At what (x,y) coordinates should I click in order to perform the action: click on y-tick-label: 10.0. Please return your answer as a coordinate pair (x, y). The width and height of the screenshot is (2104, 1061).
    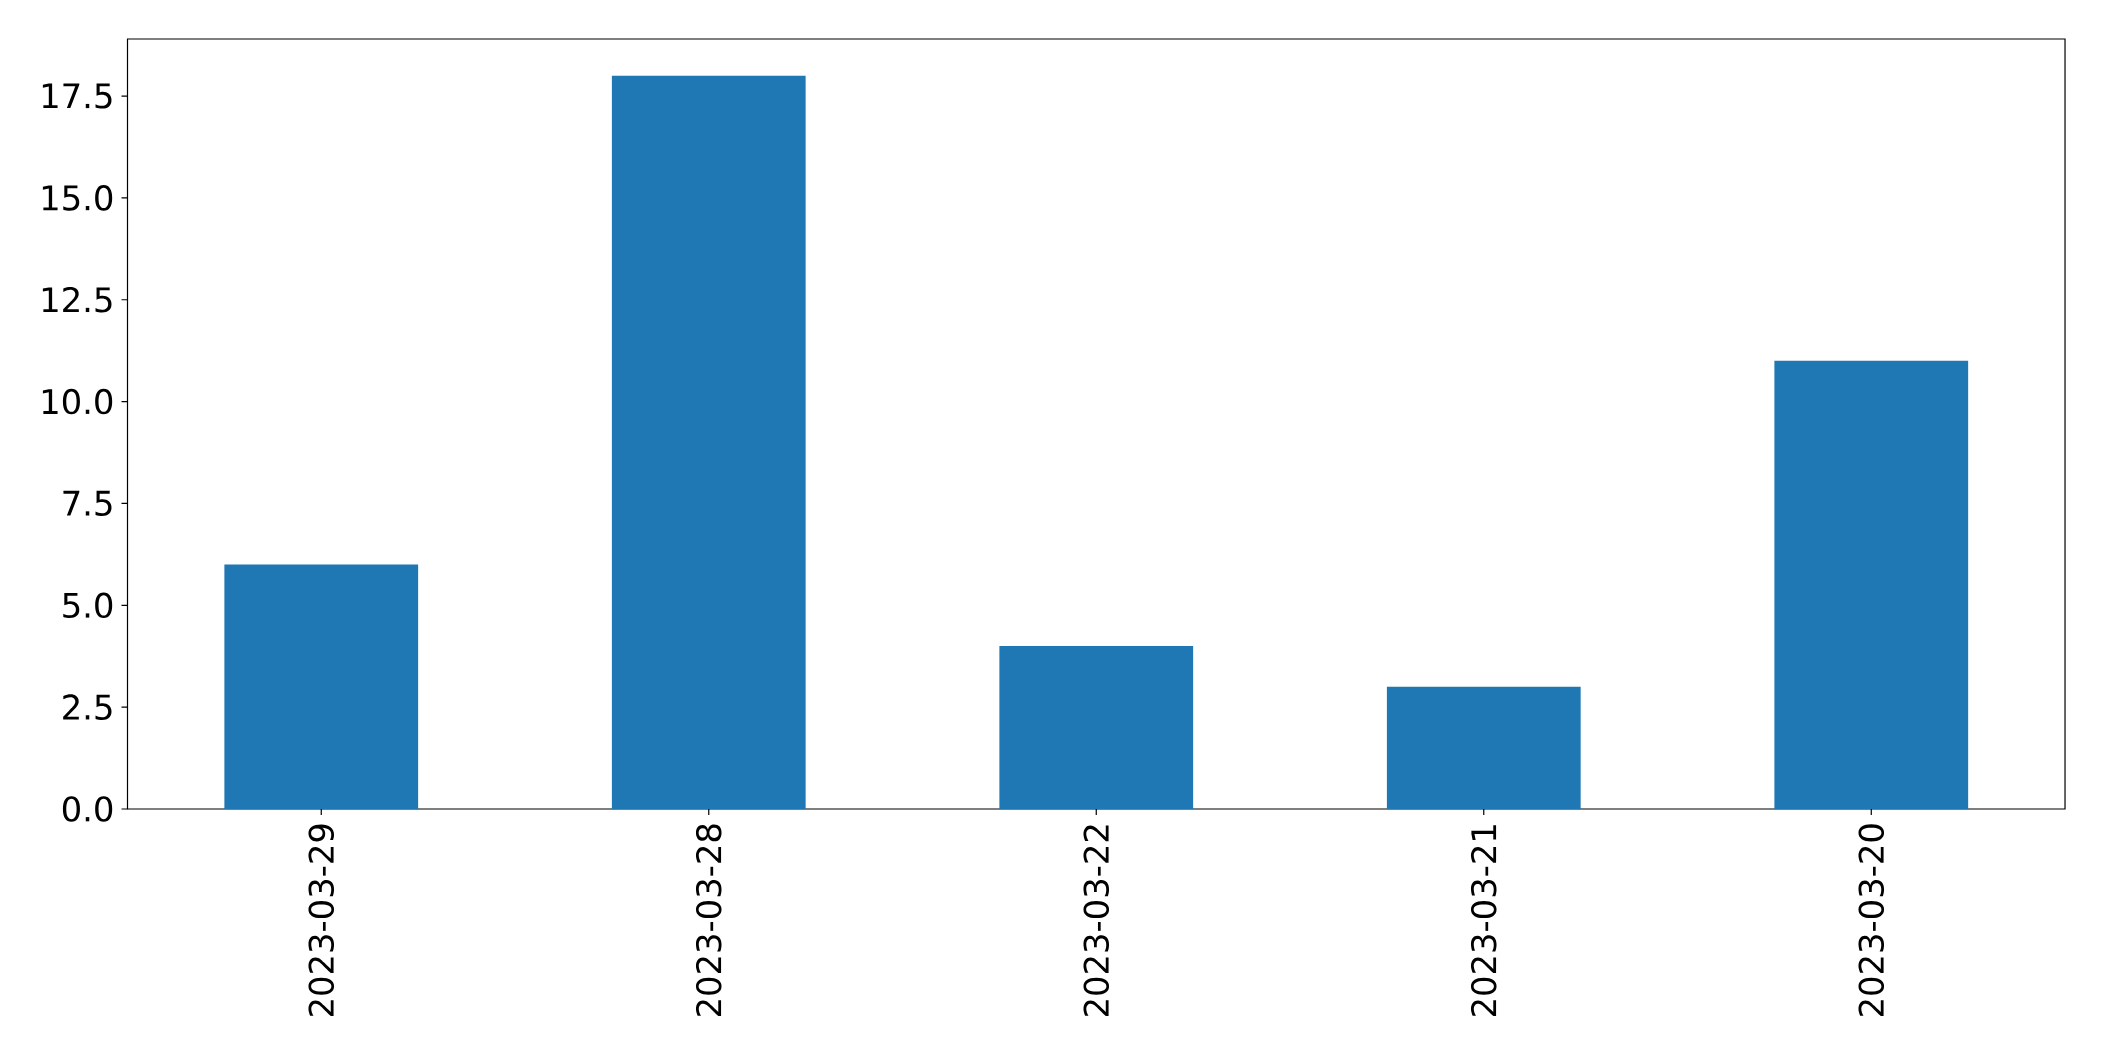
    Looking at the image, I should click on (77, 401).